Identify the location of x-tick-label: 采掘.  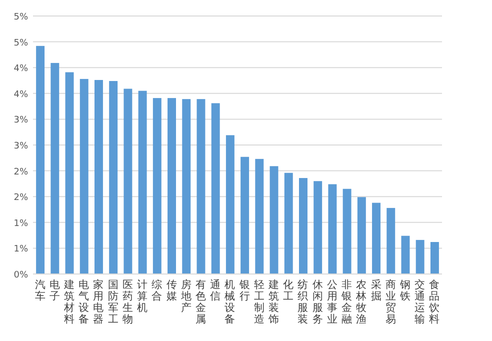
(376, 290).